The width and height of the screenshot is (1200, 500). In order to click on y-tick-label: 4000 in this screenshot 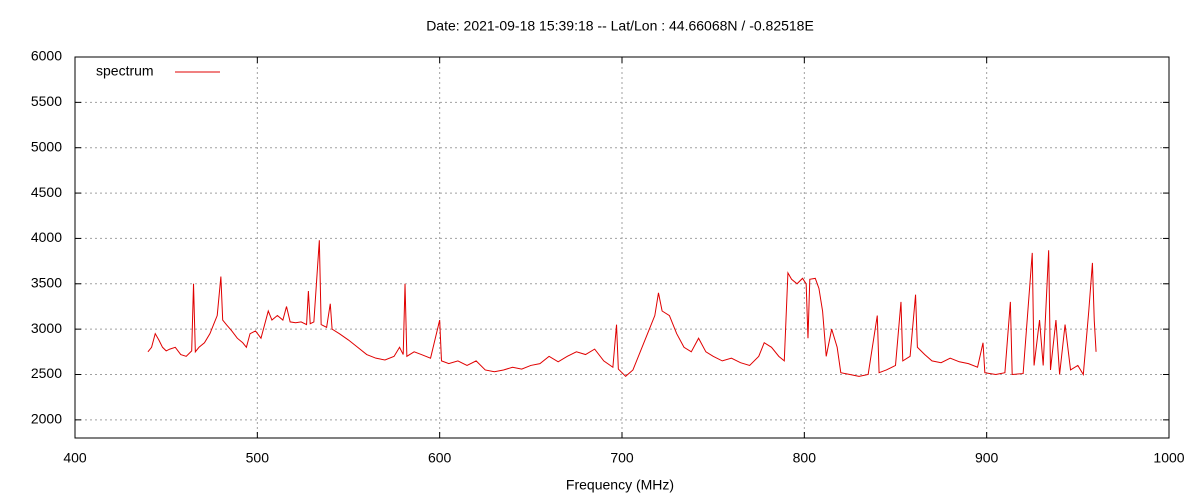, I will do `click(46, 237)`.